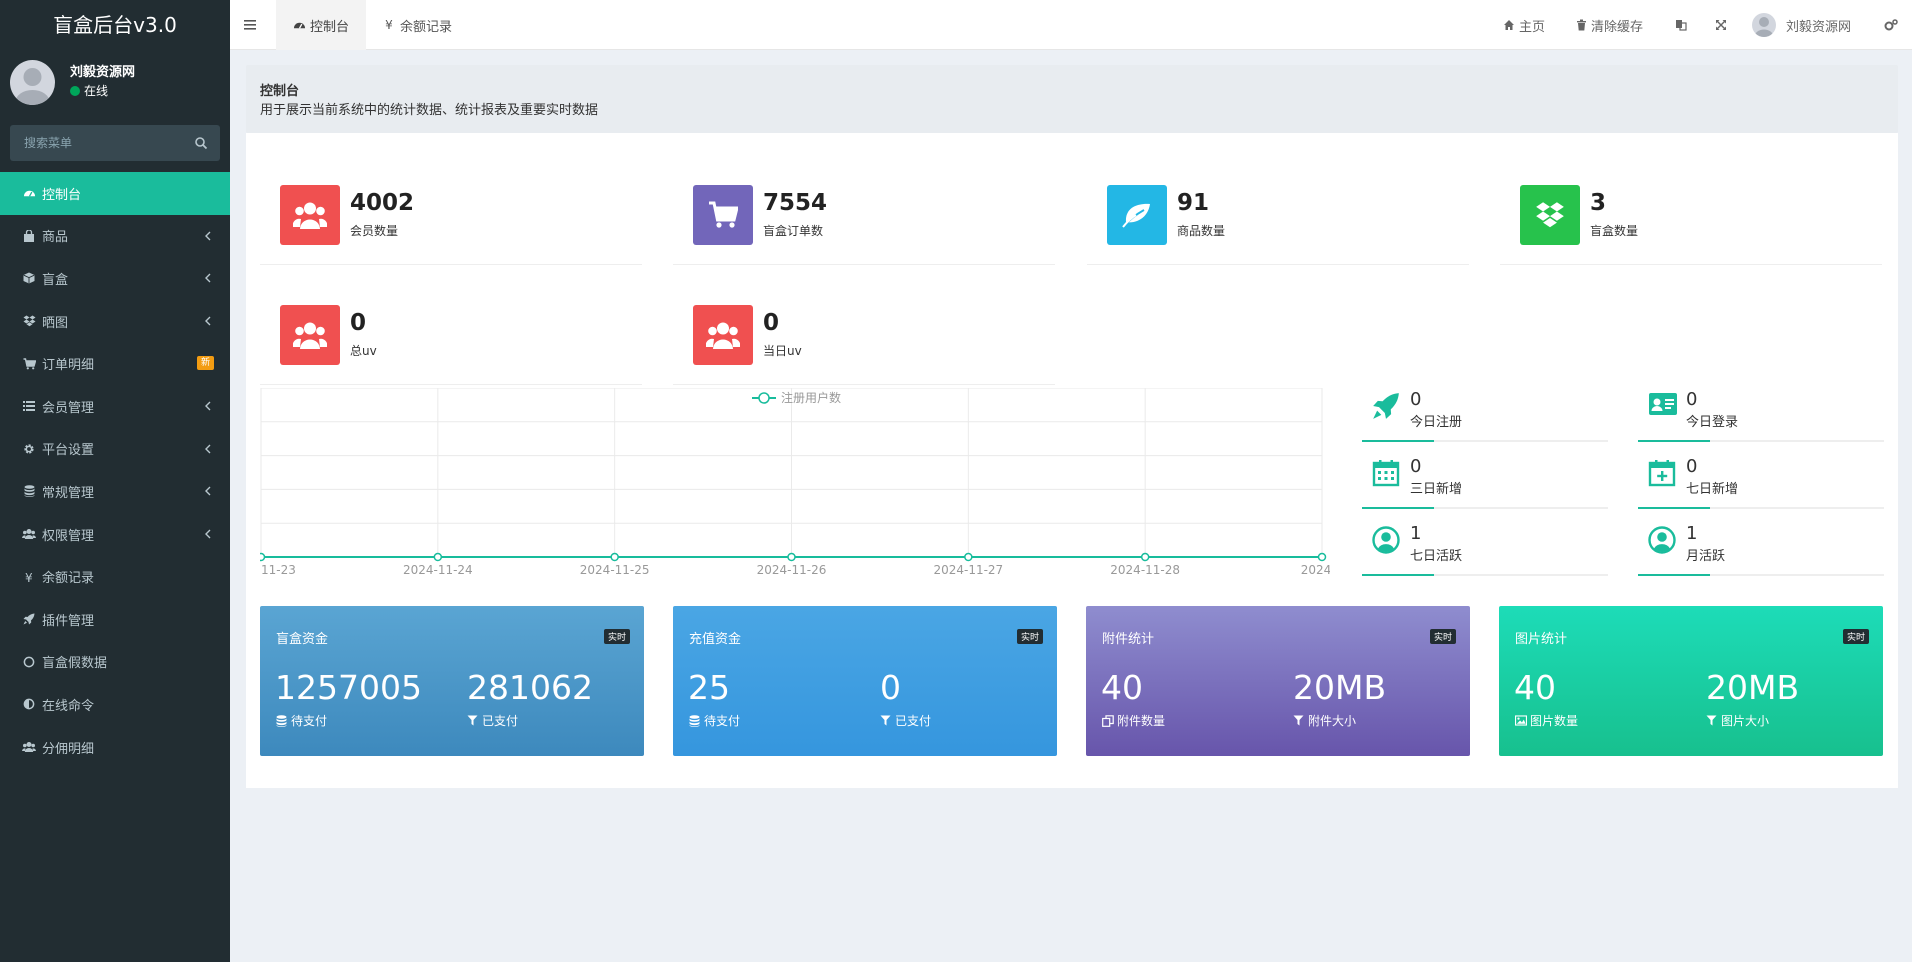 Image resolution: width=1912 pixels, height=962 pixels. What do you see at coordinates (792, 570) in the screenshot?
I see `x-tick-label: 2024-11-26` at bounding box center [792, 570].